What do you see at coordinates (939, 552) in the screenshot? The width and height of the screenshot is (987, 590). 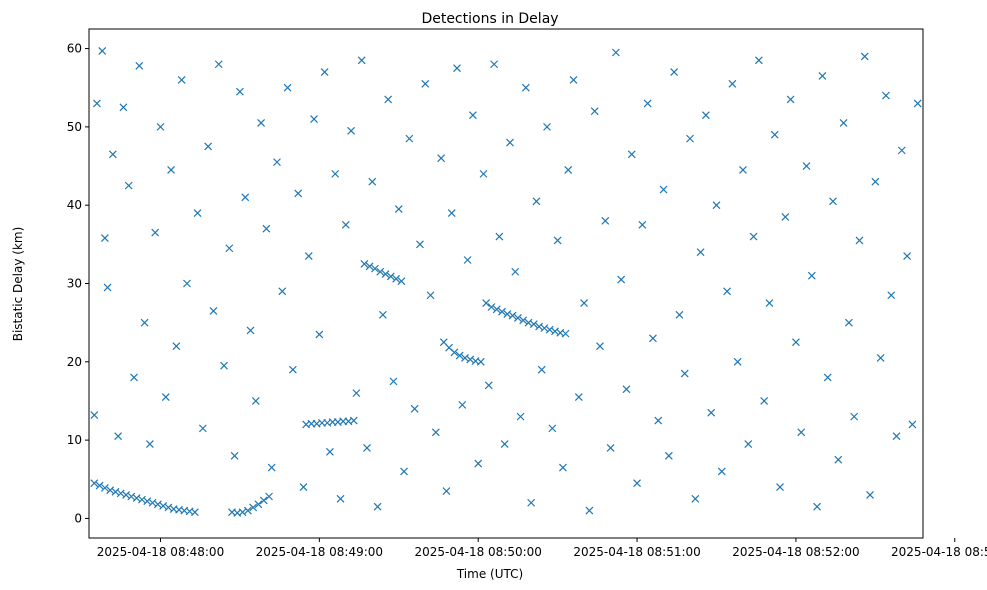 I see `x-tick-label: 2025-04-18 08:53:00` at bounding box center [939, 552].